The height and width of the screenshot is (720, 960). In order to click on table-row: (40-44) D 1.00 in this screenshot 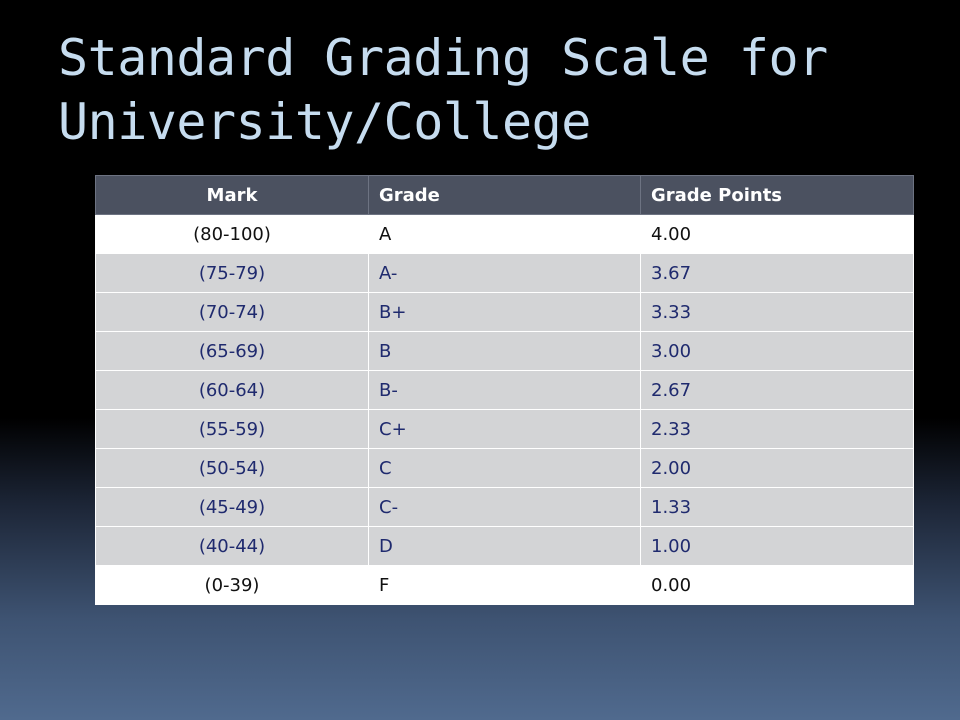, I will do `click(504, 546)`.